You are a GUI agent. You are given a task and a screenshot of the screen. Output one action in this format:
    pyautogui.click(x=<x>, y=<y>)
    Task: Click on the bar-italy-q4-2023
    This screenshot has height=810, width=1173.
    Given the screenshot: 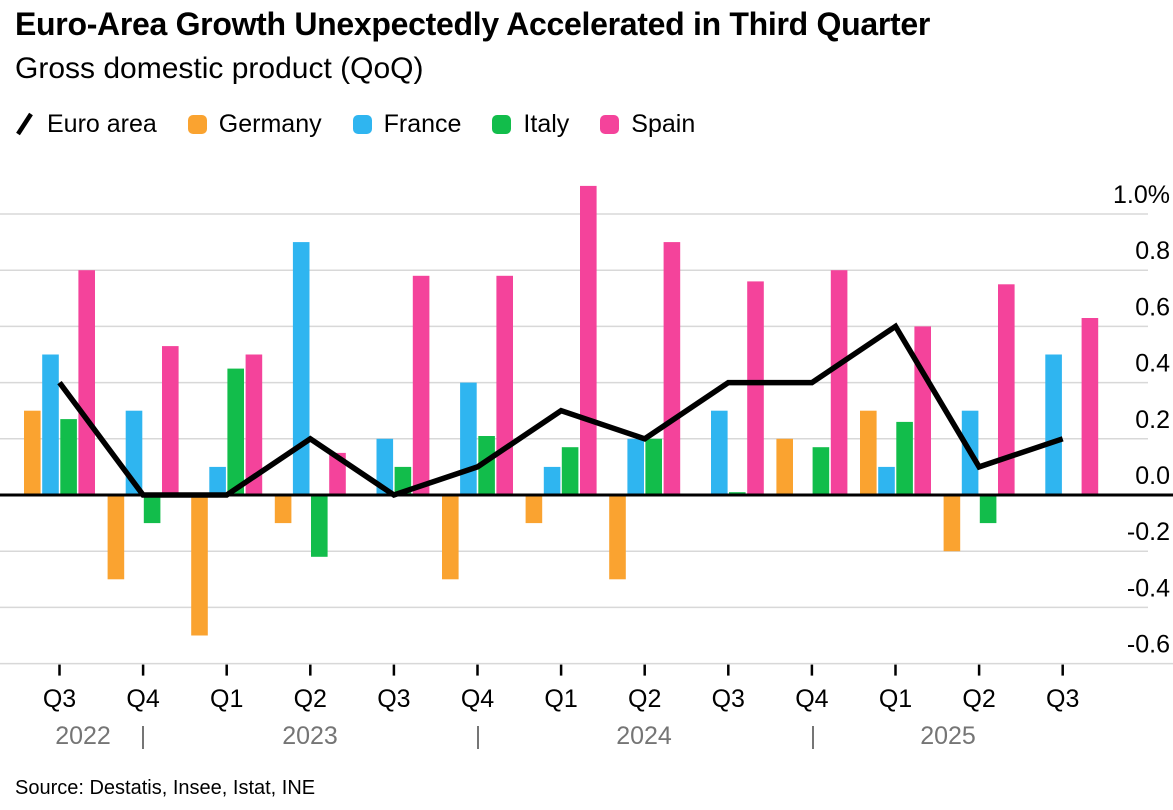 What is the action you would take?
    pyautogui.click(x=486, y=465)
    